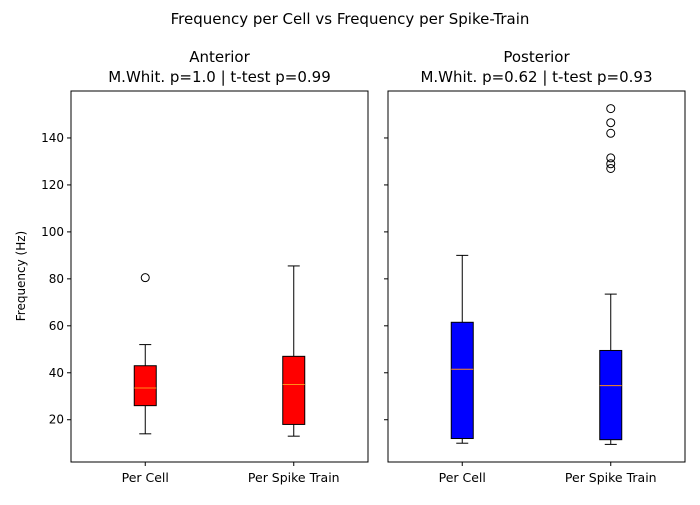 This screenshot has width=700, height=505. I want to click on panel-title: Anterior, so click(219, 57).